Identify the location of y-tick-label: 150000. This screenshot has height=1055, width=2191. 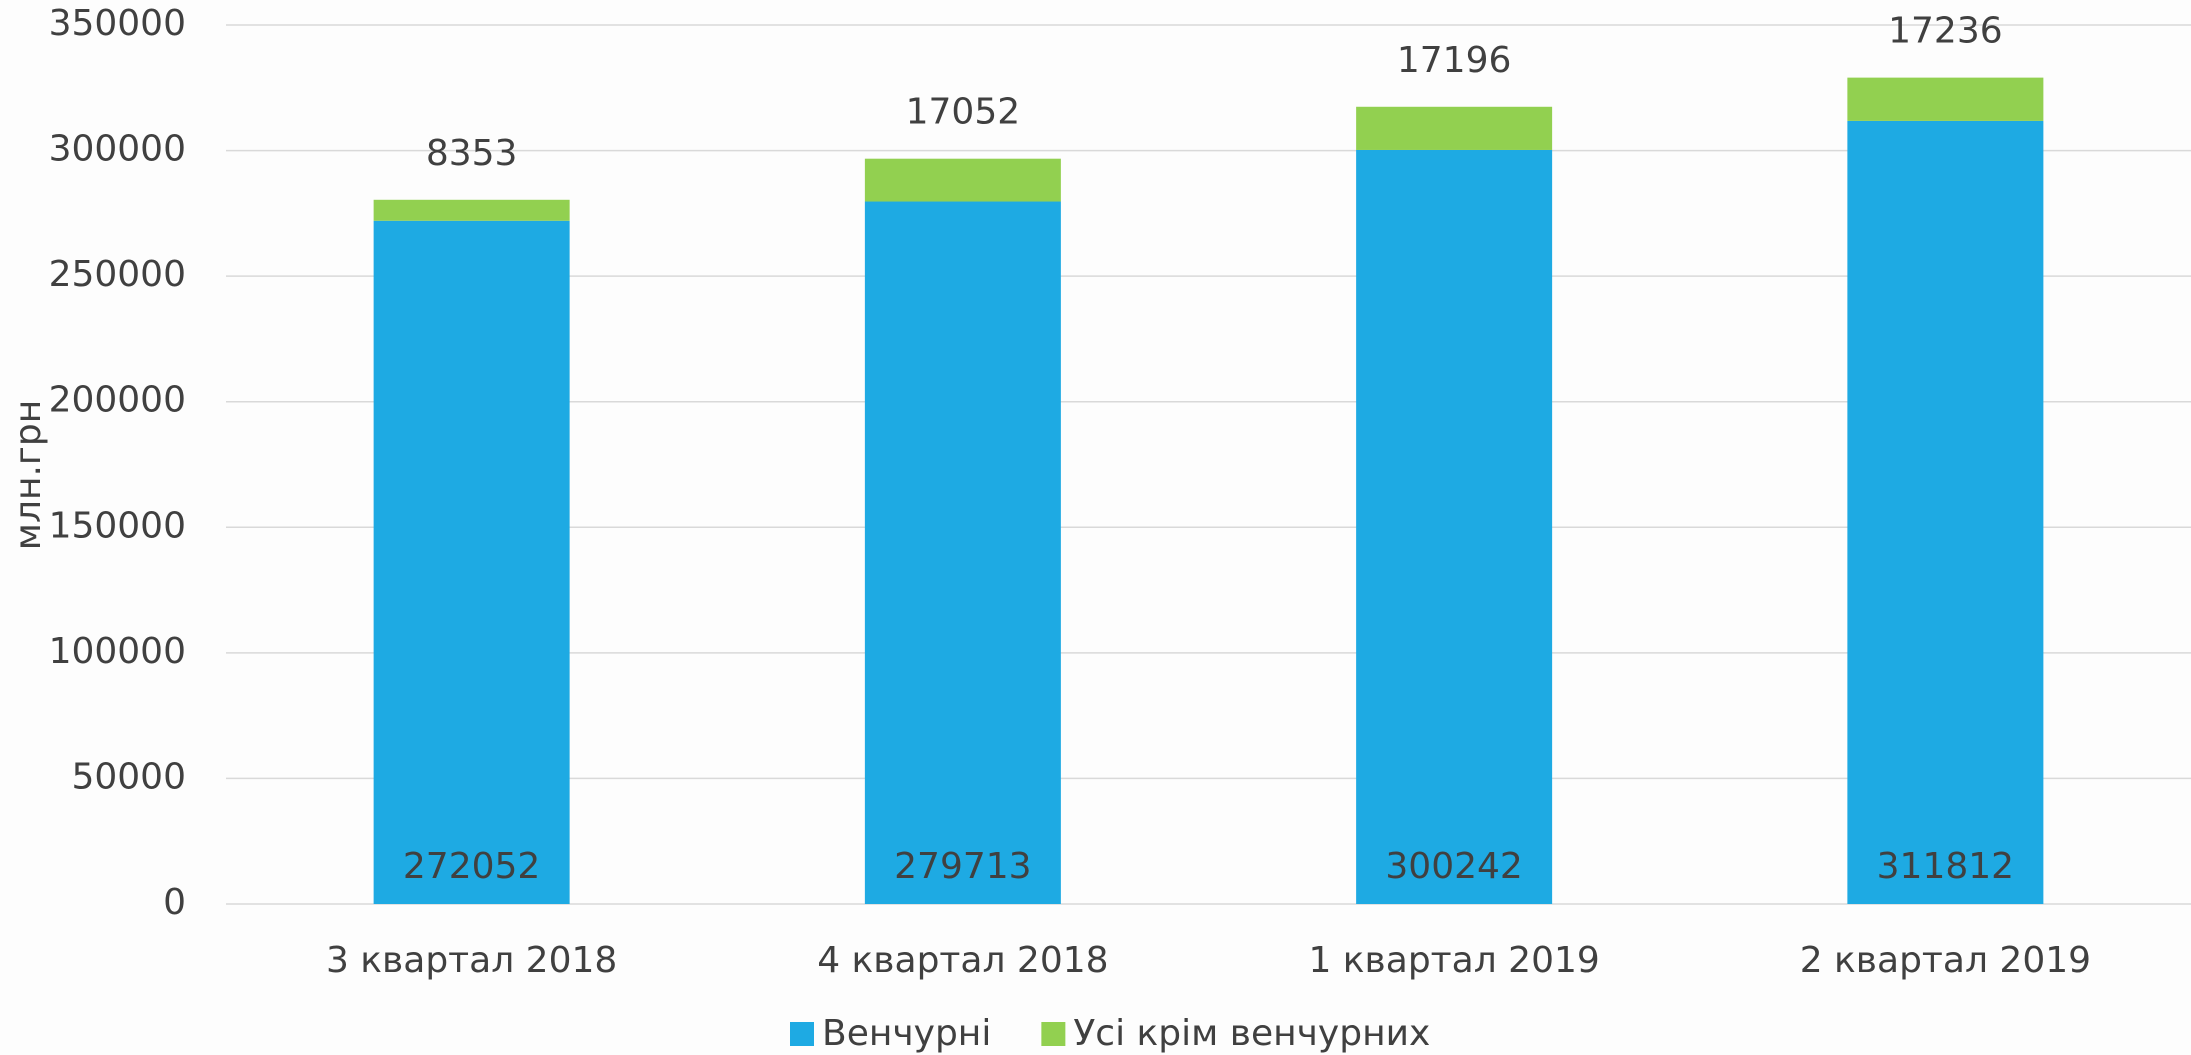
(117, 525).